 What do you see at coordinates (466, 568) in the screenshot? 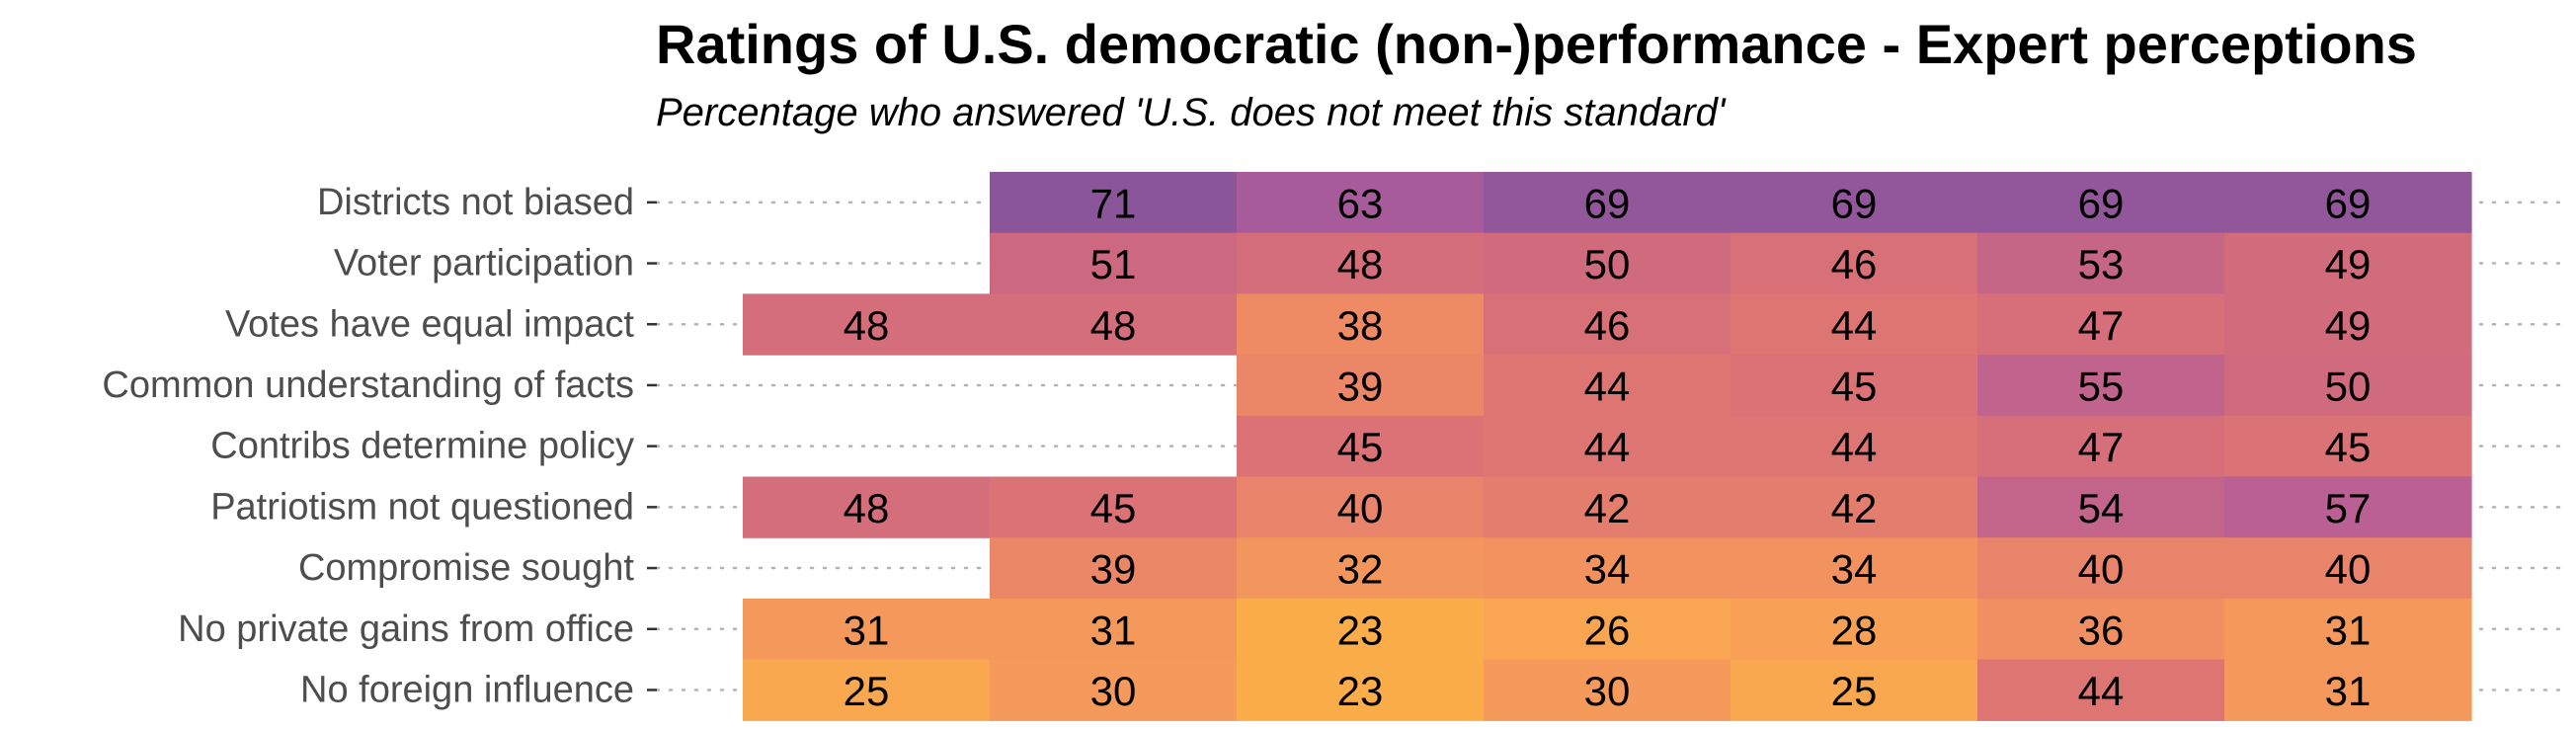
I see `row-label: Compromise sought` at bounding box center [466, 568].